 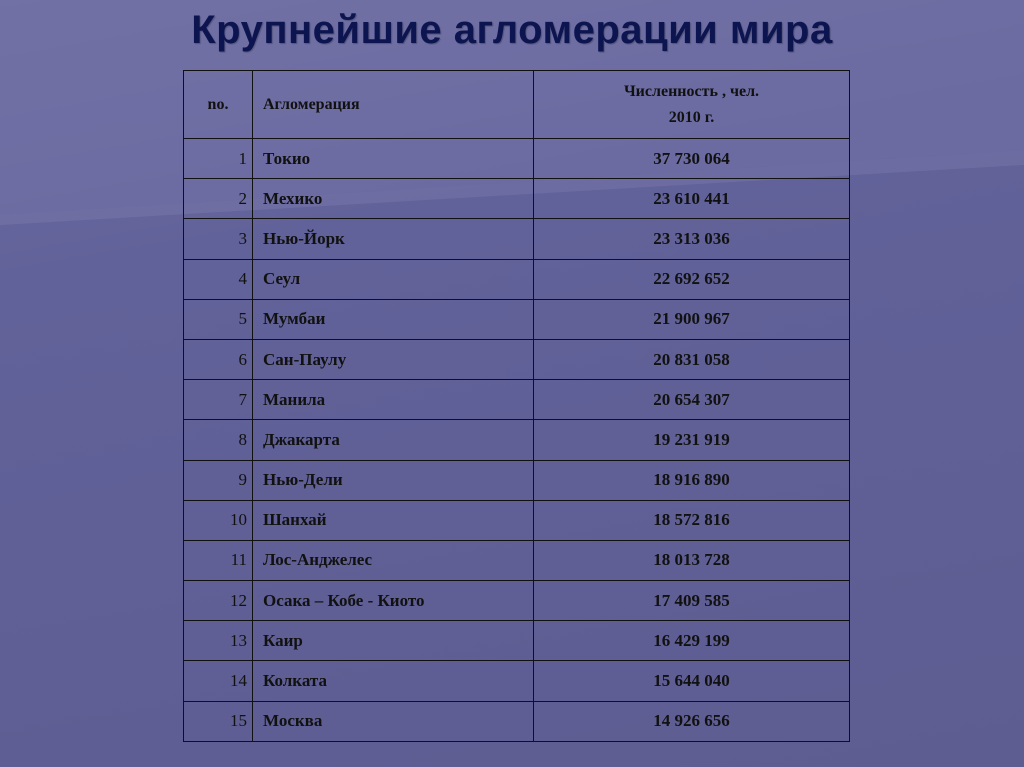 I want to click on population-cell: 37 730 064, so click(x=691, y=158).